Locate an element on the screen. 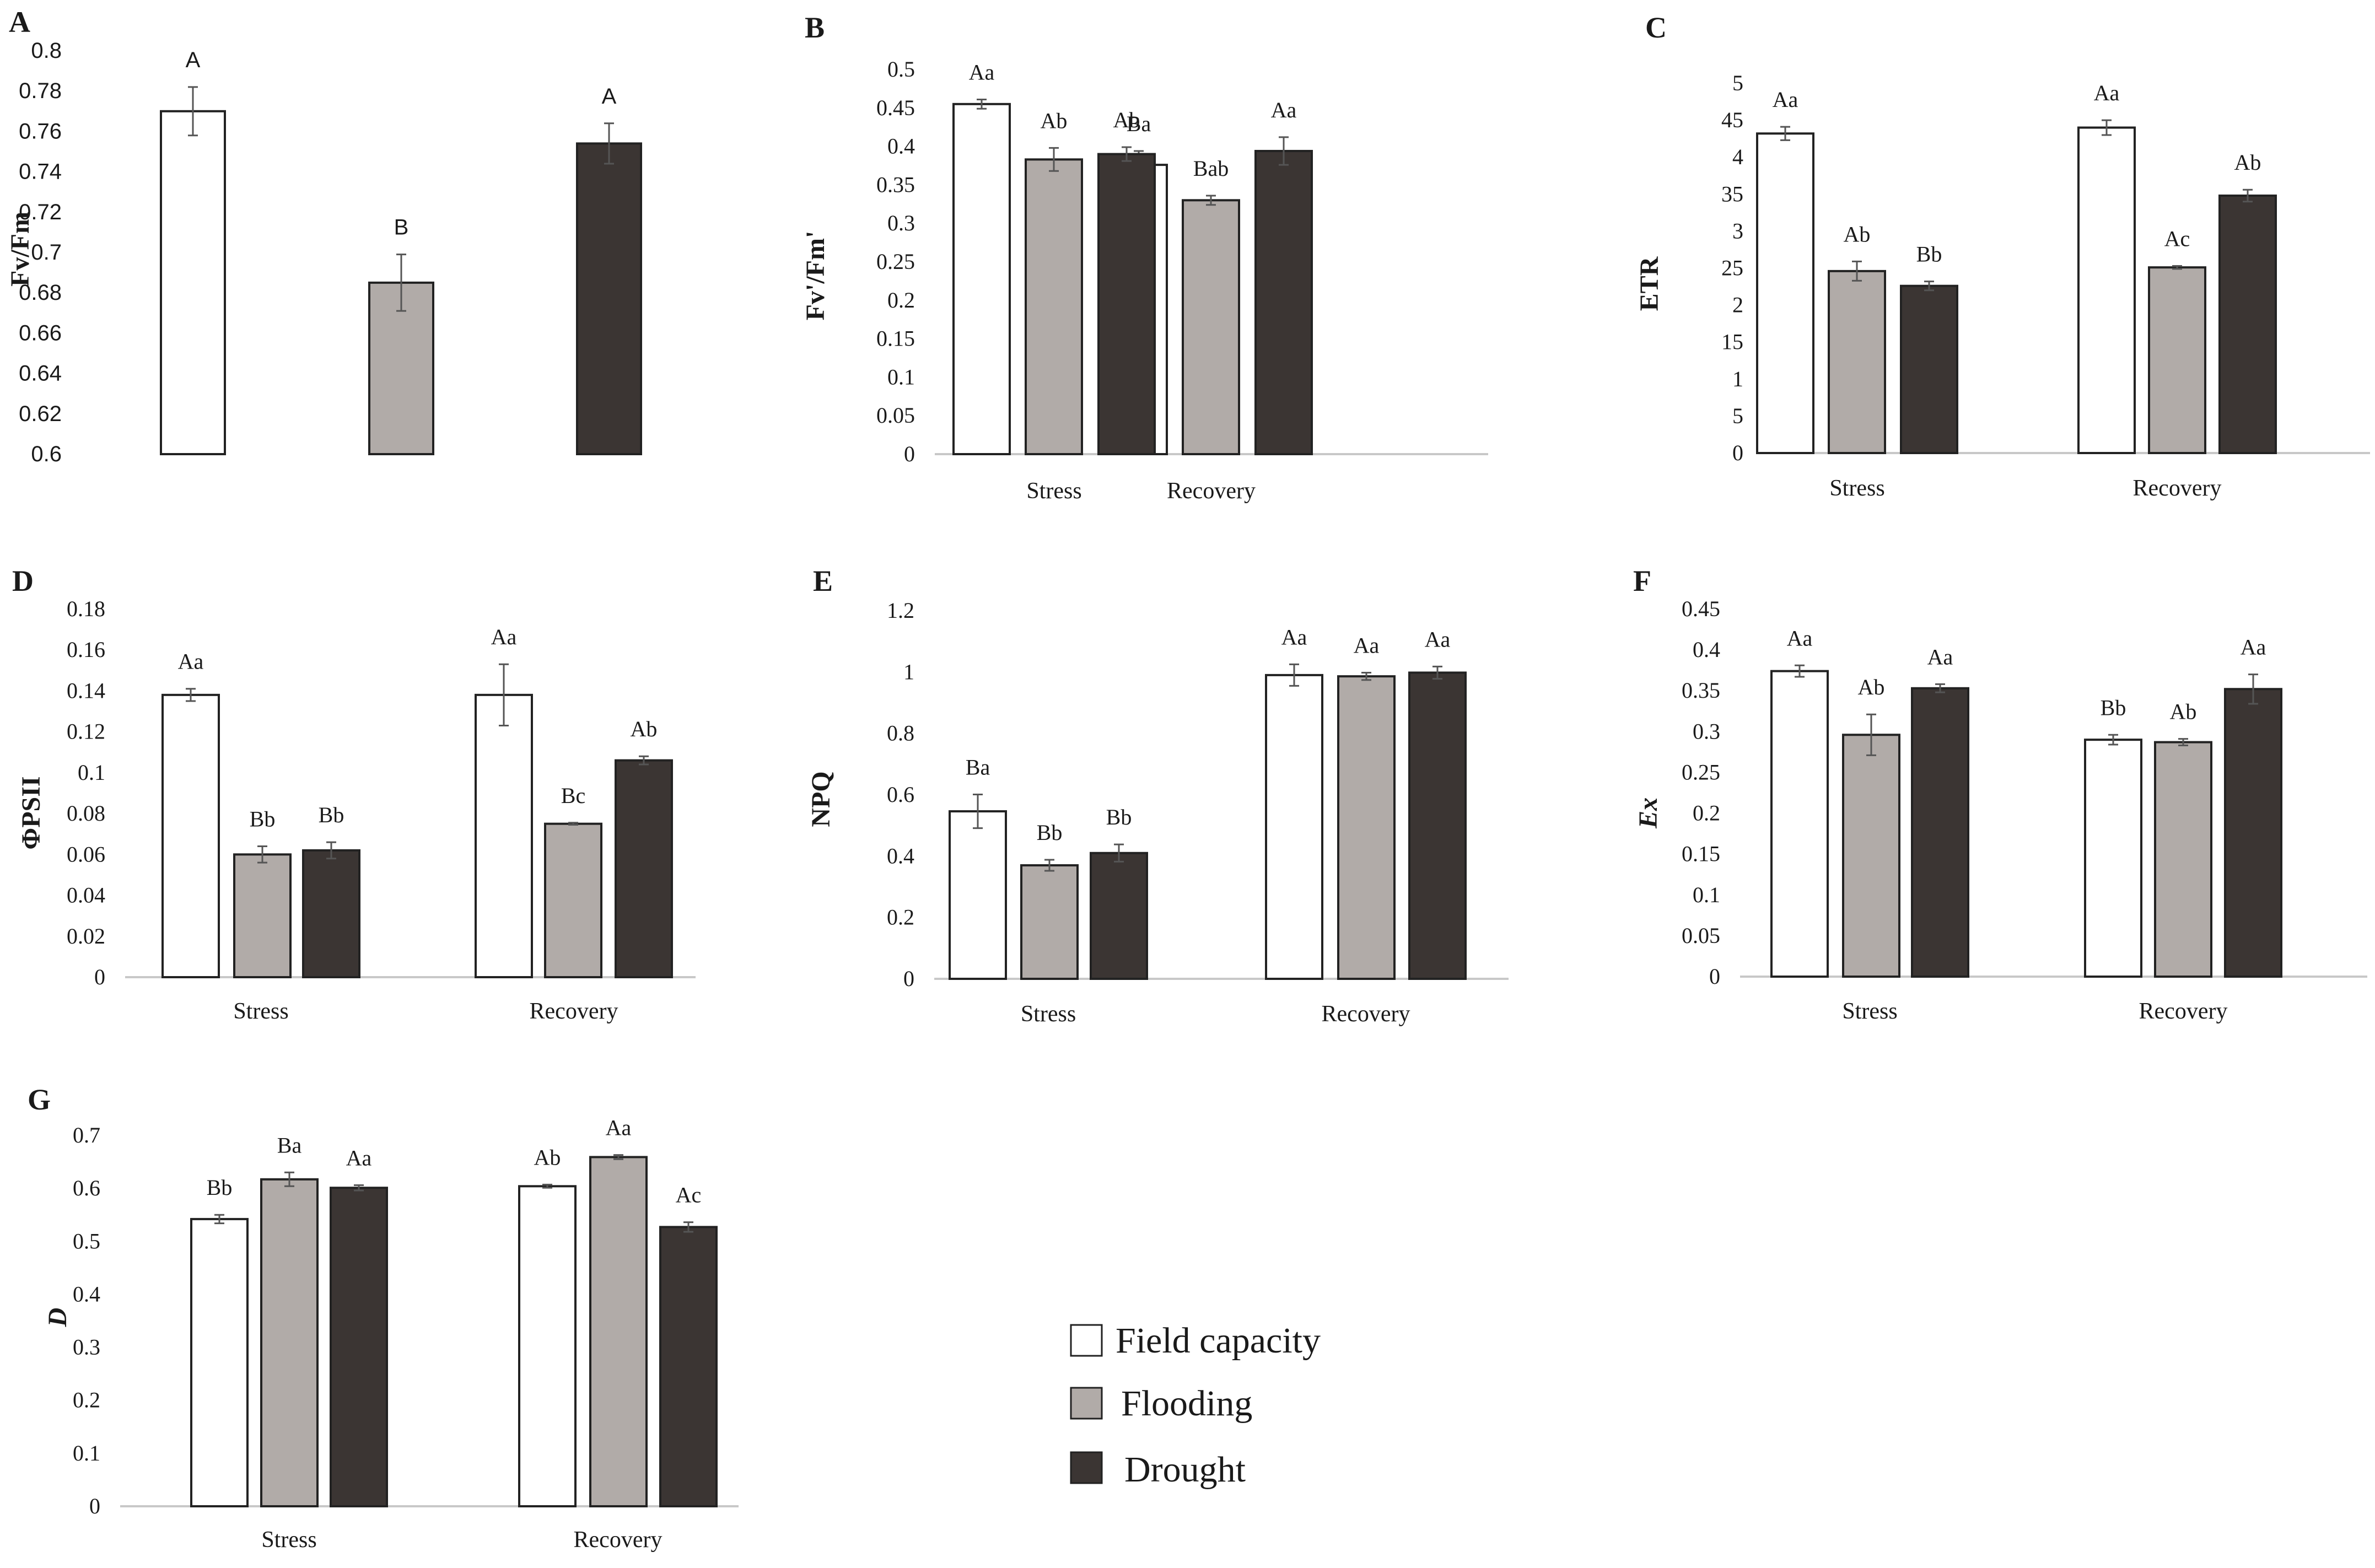 This screenshot has width=2375, height=1568. y-tick-label: 5 is located at coordinates (1738, 83).